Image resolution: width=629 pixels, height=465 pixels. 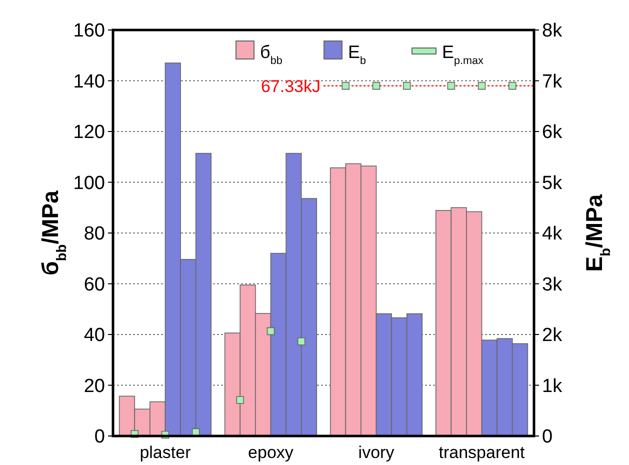 I want to click on x-tick-label: epoxy, so click(x=271, y=452).